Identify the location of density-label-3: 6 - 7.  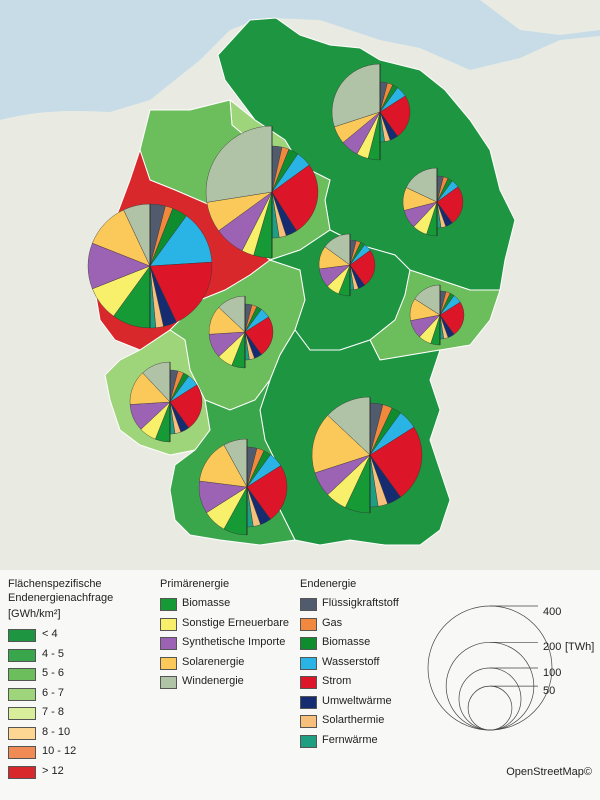
(53, 692).